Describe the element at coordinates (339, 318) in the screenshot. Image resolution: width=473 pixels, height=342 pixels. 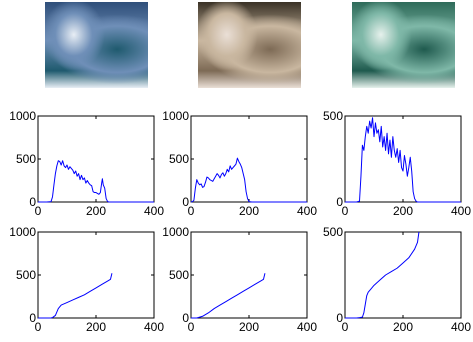
I see `cdf-3-ytick-label: 0` at that location.